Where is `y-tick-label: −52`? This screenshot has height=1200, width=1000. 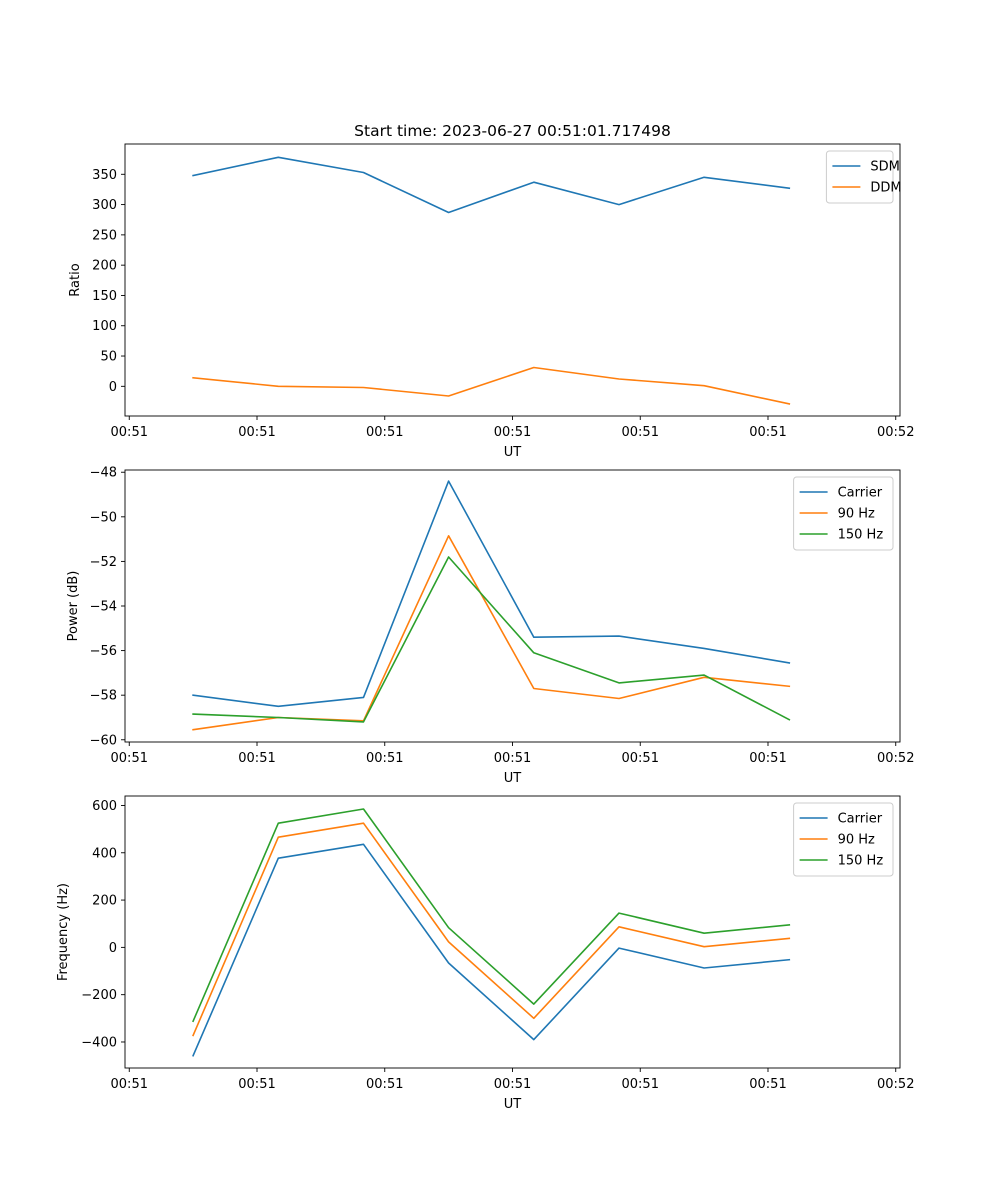 y-tick-label: −52 is located at coordinates (103, 562).